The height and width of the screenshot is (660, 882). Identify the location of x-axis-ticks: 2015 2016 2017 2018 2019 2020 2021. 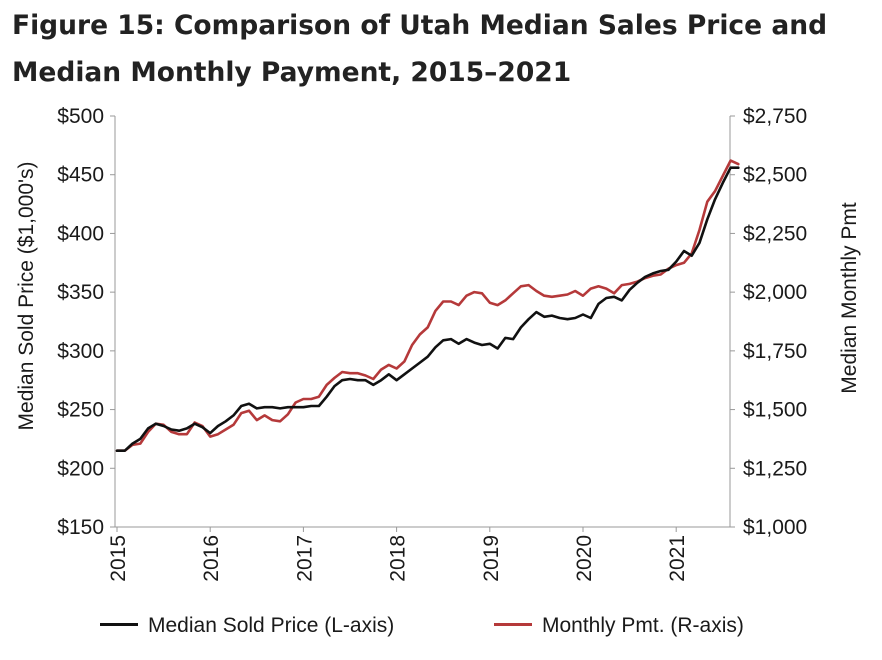
(398, 554).